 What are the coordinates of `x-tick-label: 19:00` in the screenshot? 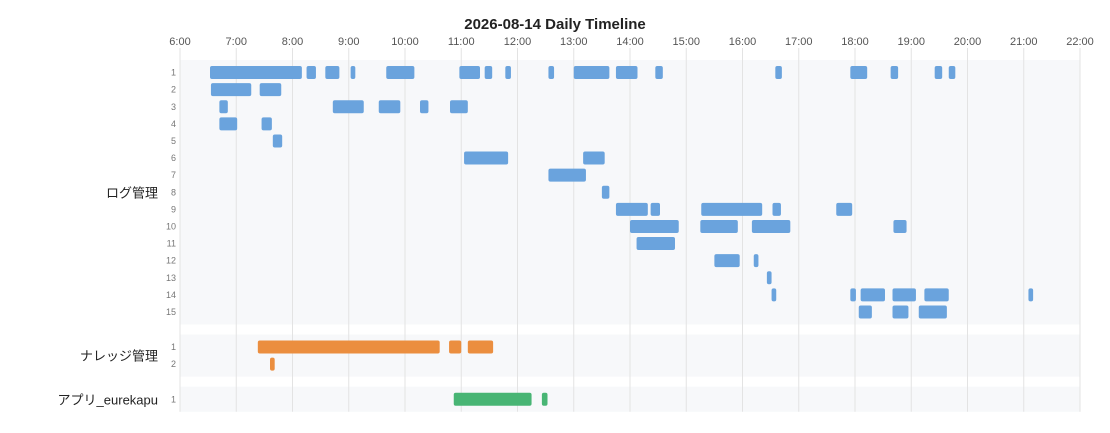 It's located at (911, 42).